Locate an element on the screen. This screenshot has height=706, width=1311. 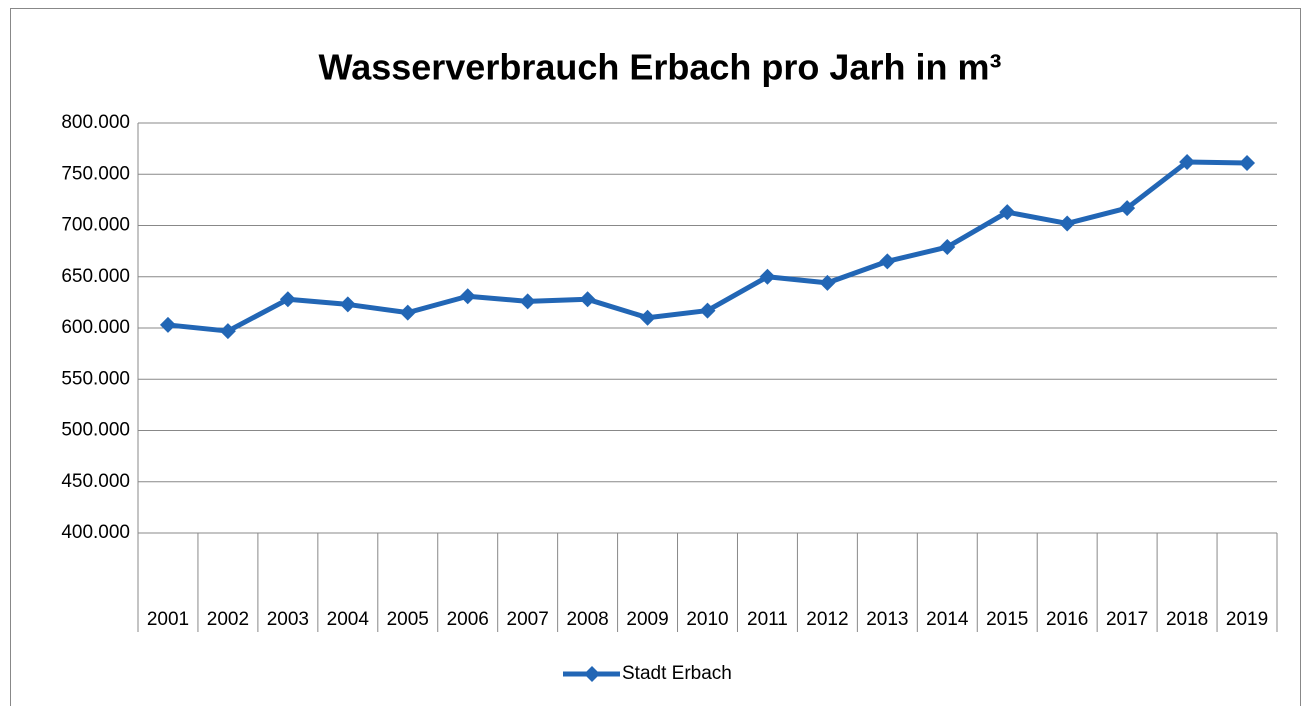
x-tick-label: 2019 is located at coordinates (1247, 619).